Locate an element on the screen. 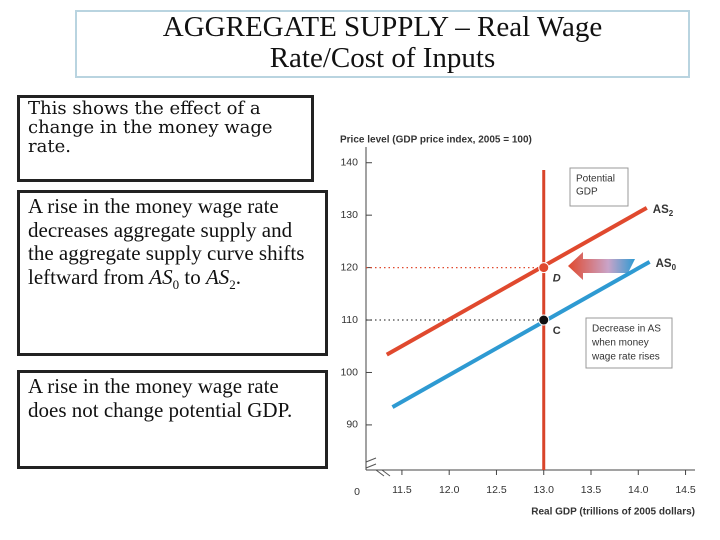 The height and width of the screenshot is (540, 720). text: 2 is located at coordinates (232, 284).